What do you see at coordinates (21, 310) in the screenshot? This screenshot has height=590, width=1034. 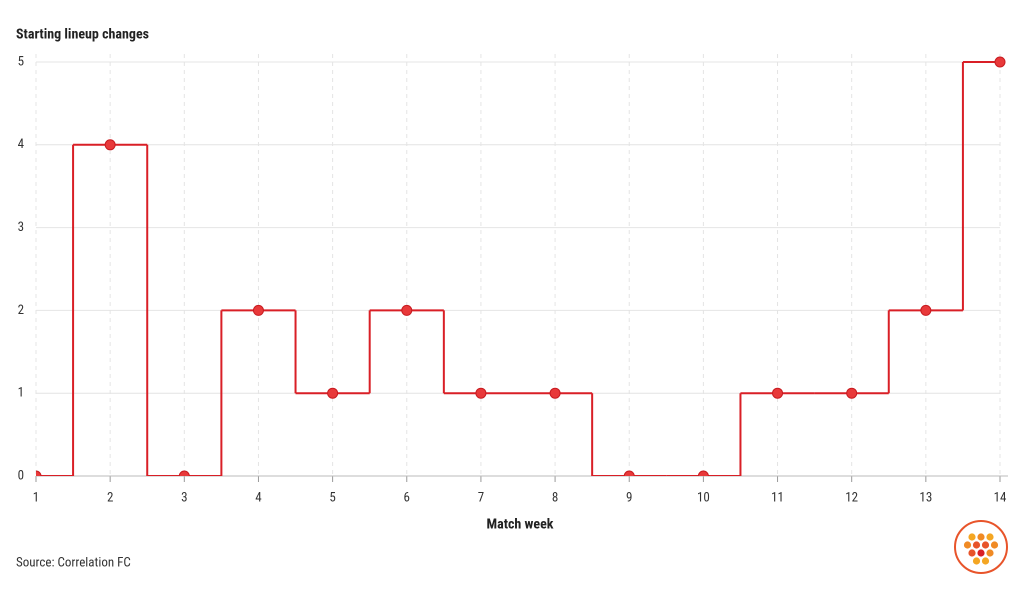 I see `y-tick-label: 2` at bounding box center [21, 310].